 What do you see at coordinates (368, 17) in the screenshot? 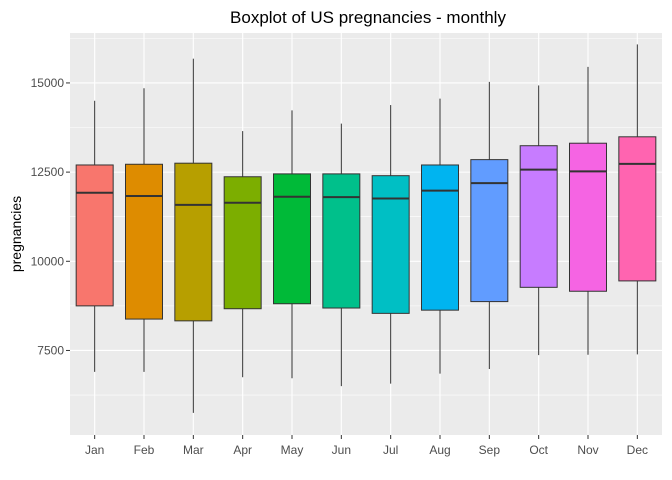
I see `chart-title: Boxplot of US pregnancies - monthly` at bounding box center [368, 17].